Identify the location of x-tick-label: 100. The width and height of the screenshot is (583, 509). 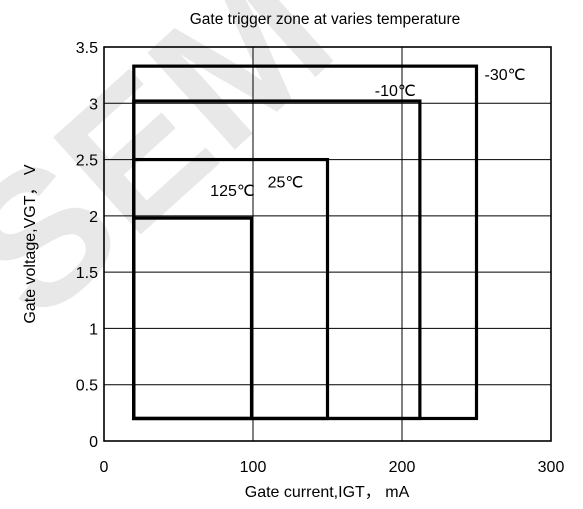
(253, 467).